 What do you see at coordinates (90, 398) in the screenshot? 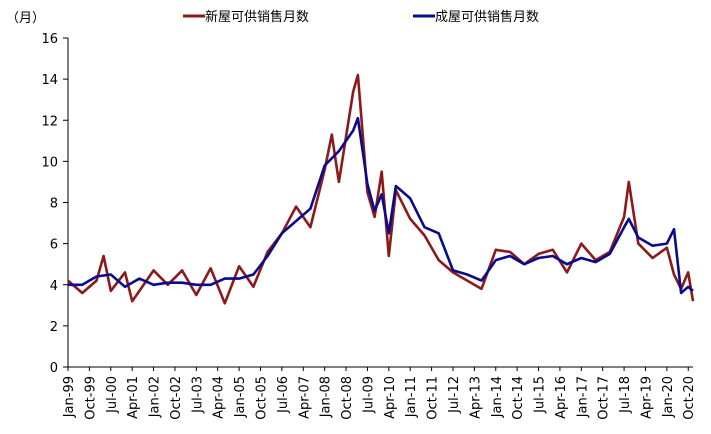
I see `x-tick-label: Oct-99` at bounding box center [90, 398].